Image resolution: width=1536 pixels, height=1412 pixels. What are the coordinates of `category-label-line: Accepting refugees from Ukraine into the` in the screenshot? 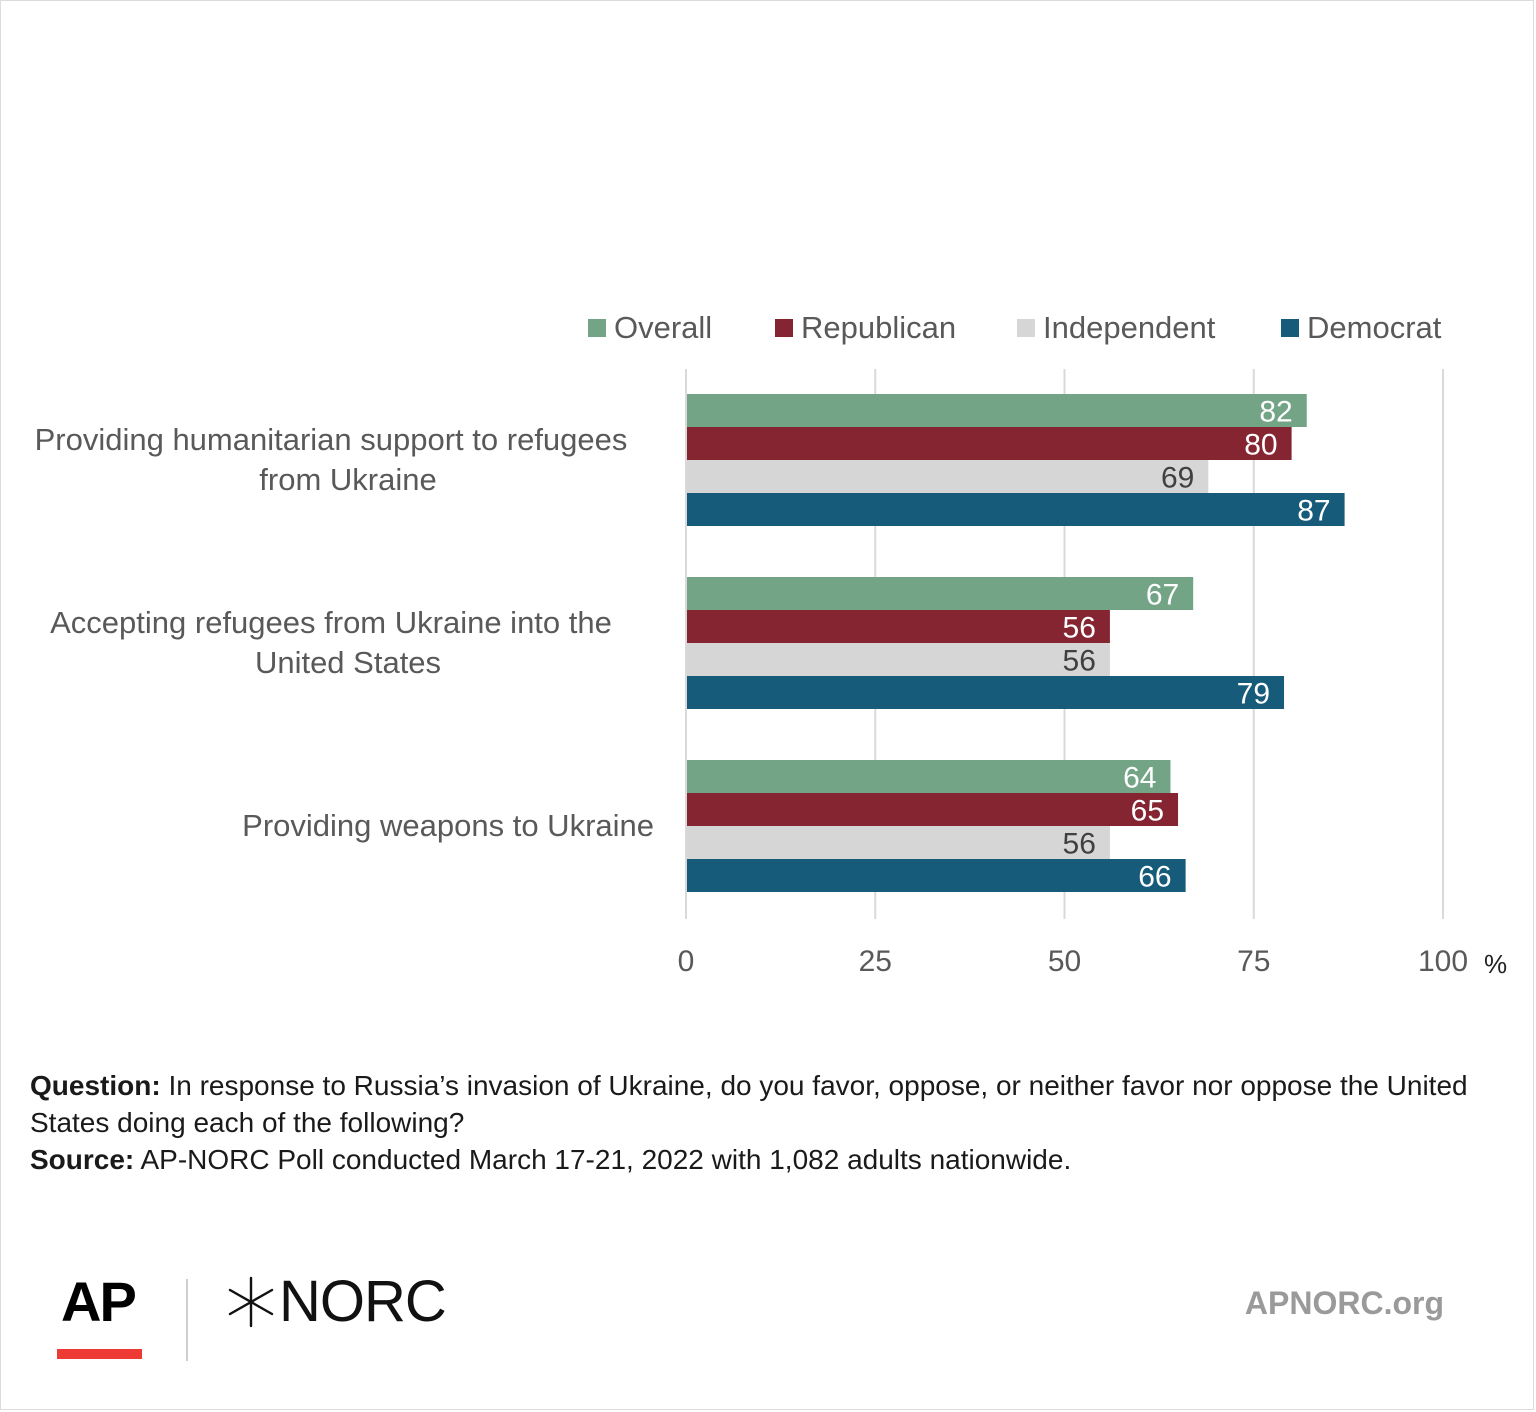 It's located at (331, 622).